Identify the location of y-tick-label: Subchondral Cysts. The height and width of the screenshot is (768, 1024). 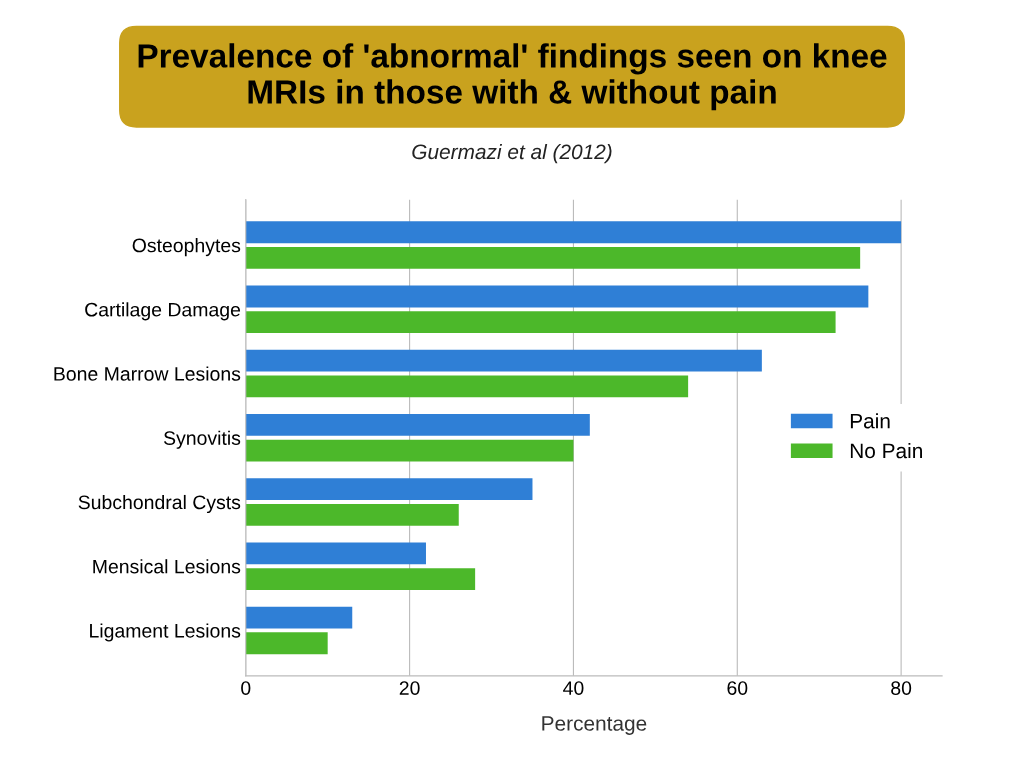
(159, 504).